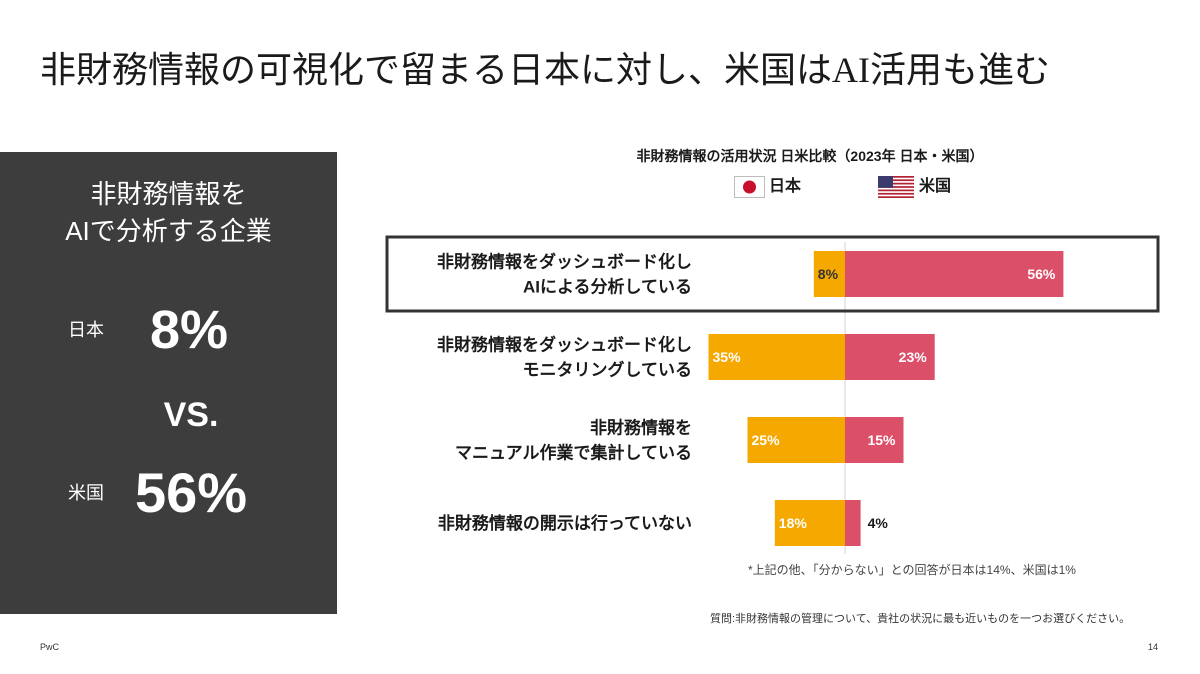 The image size is (1200, 674). I want to click on legend-label-us: 米国, so click(935, 186).